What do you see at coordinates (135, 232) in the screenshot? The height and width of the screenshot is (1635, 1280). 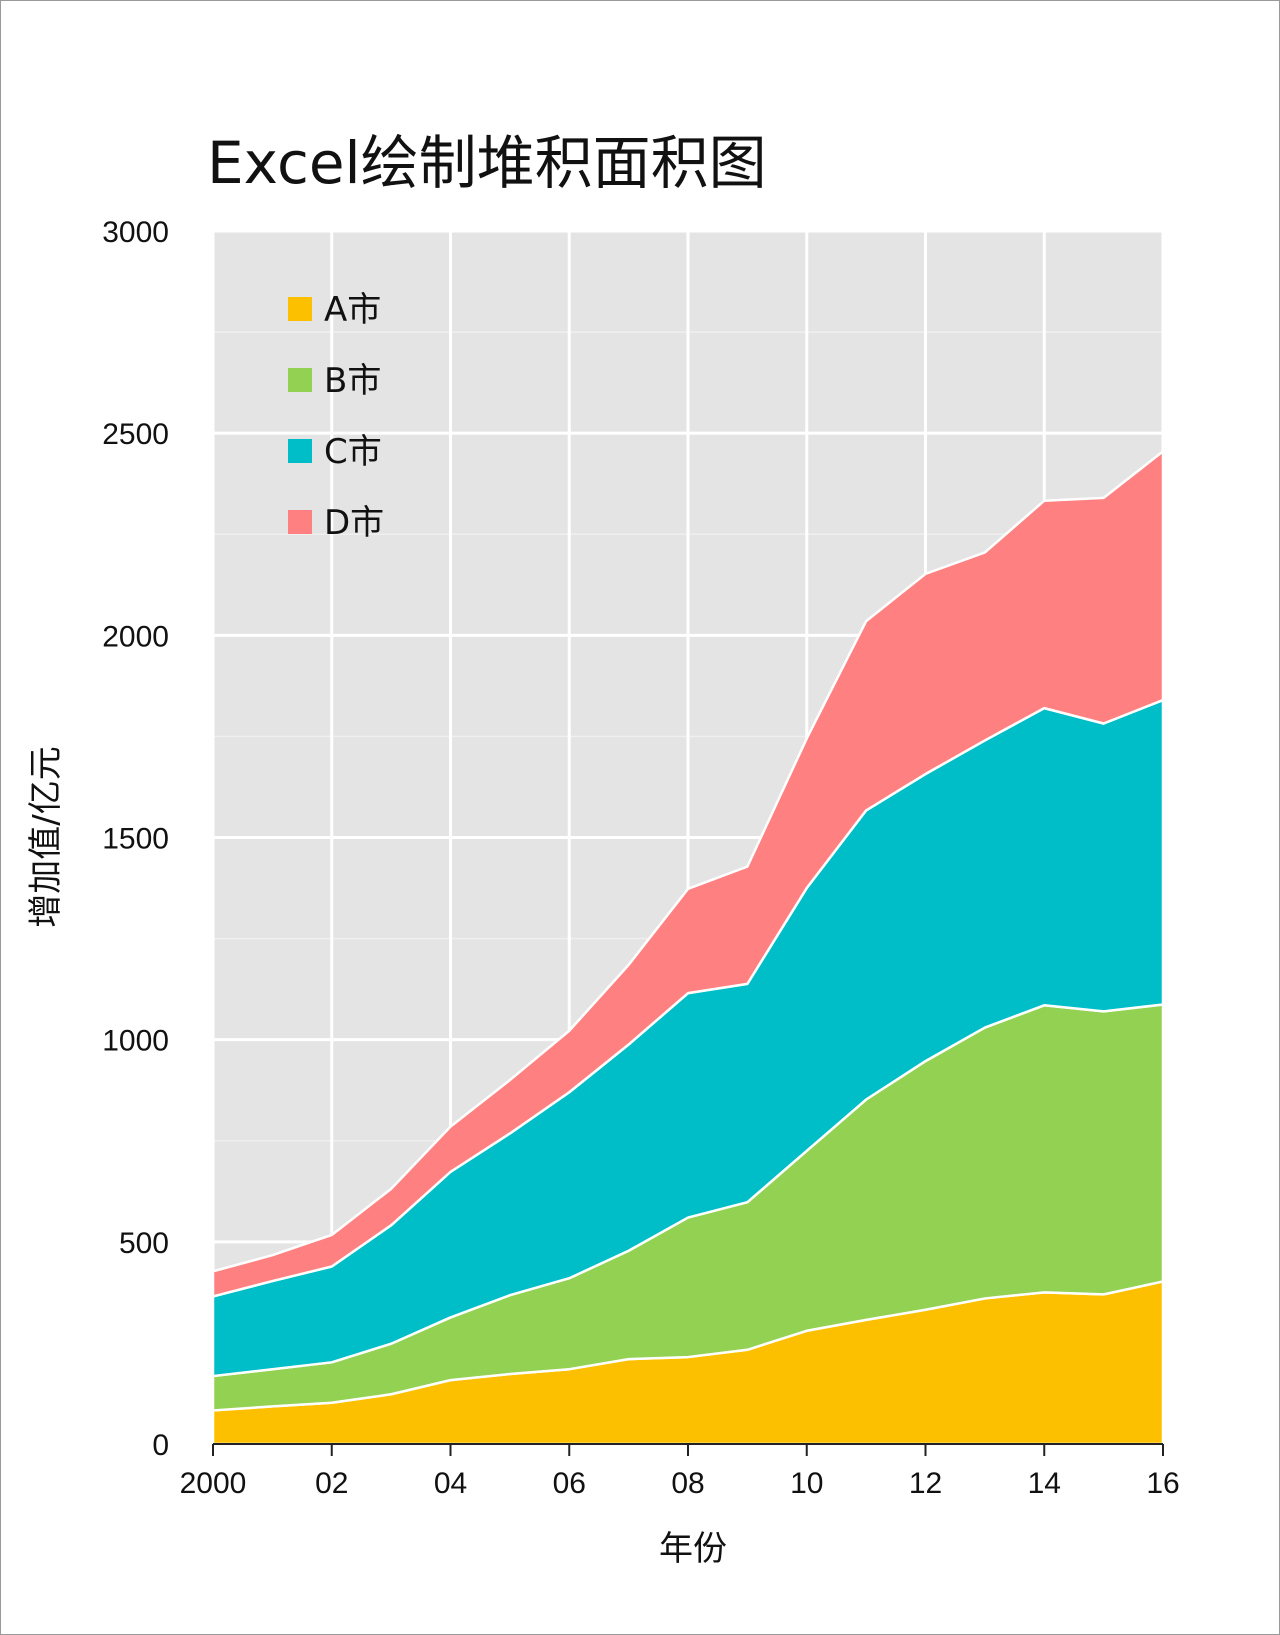 I see `y-tick-label: 3000` at bounding box center [135, 232].